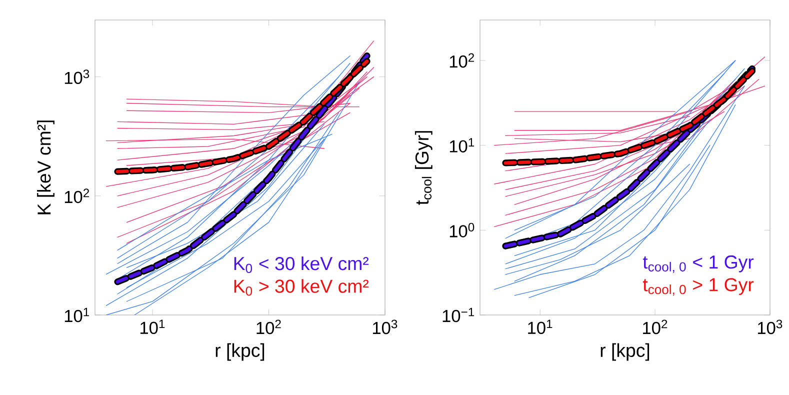  Describe the element at coordinates (423, 168) in the screenshot. I see `y-axis-title: t$_{cool}$ [Gyr]` at that location.